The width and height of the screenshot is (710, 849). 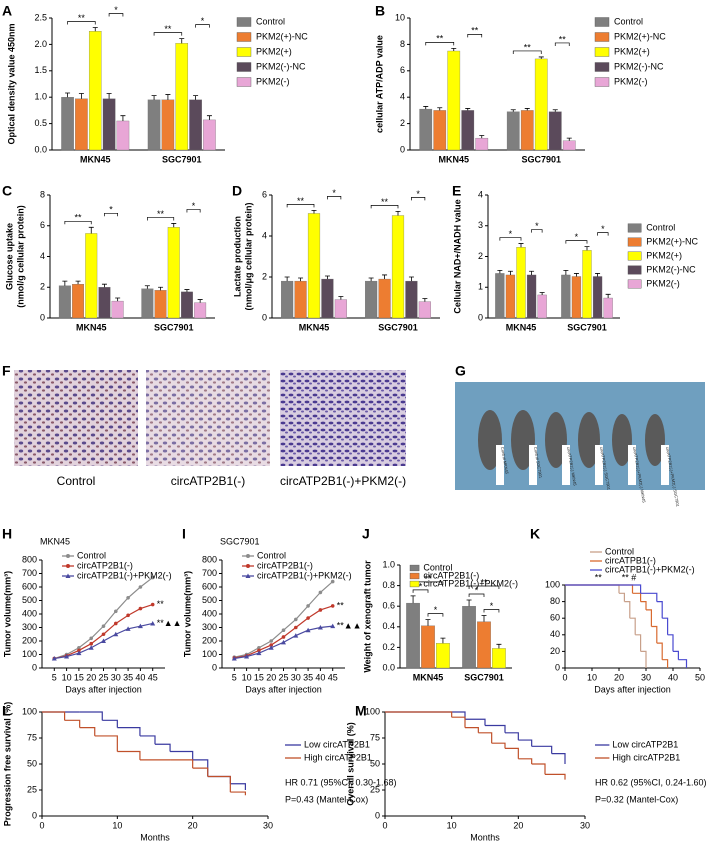 What do you see at coordinates (388, 626) in the screenshot?
I see `y-tick-label: 0.4` at bounding box center [388, 626].